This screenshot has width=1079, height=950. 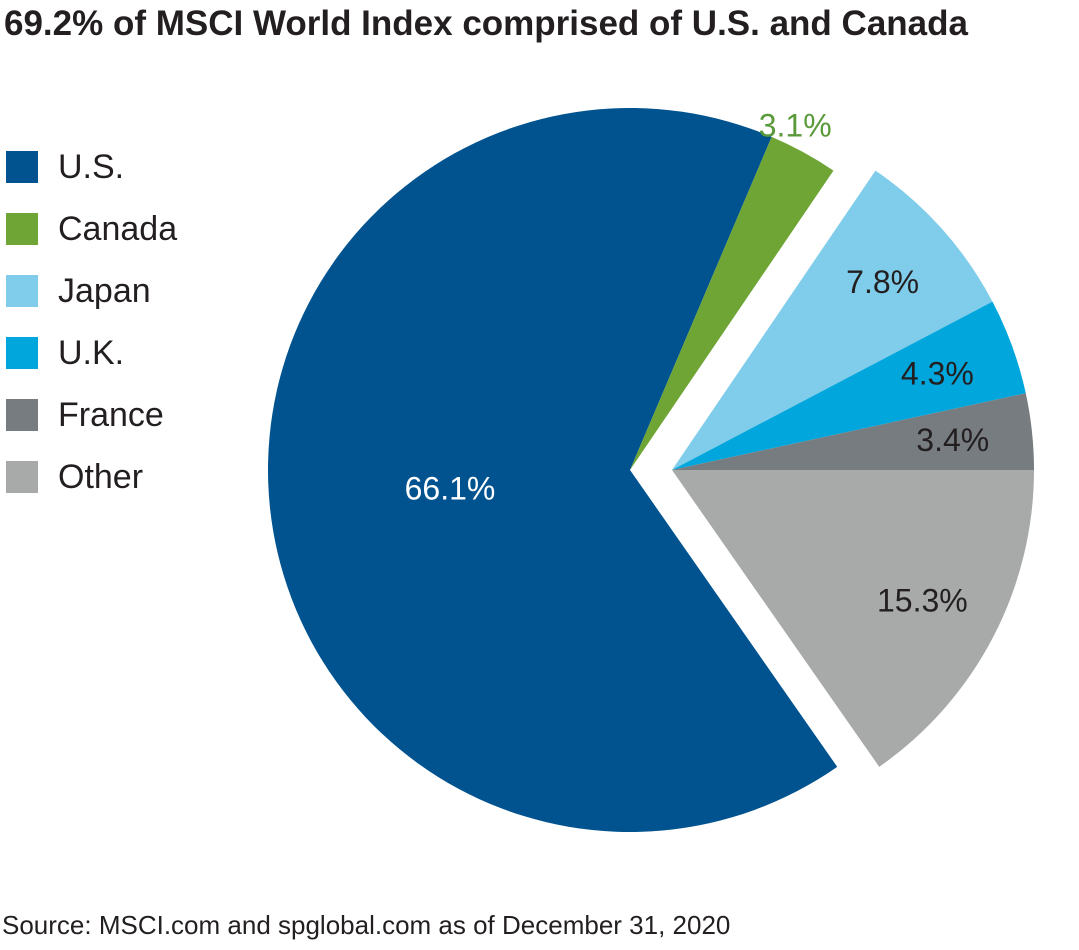 I want to click on legend-item-france: France, so click(x=91, y=415).